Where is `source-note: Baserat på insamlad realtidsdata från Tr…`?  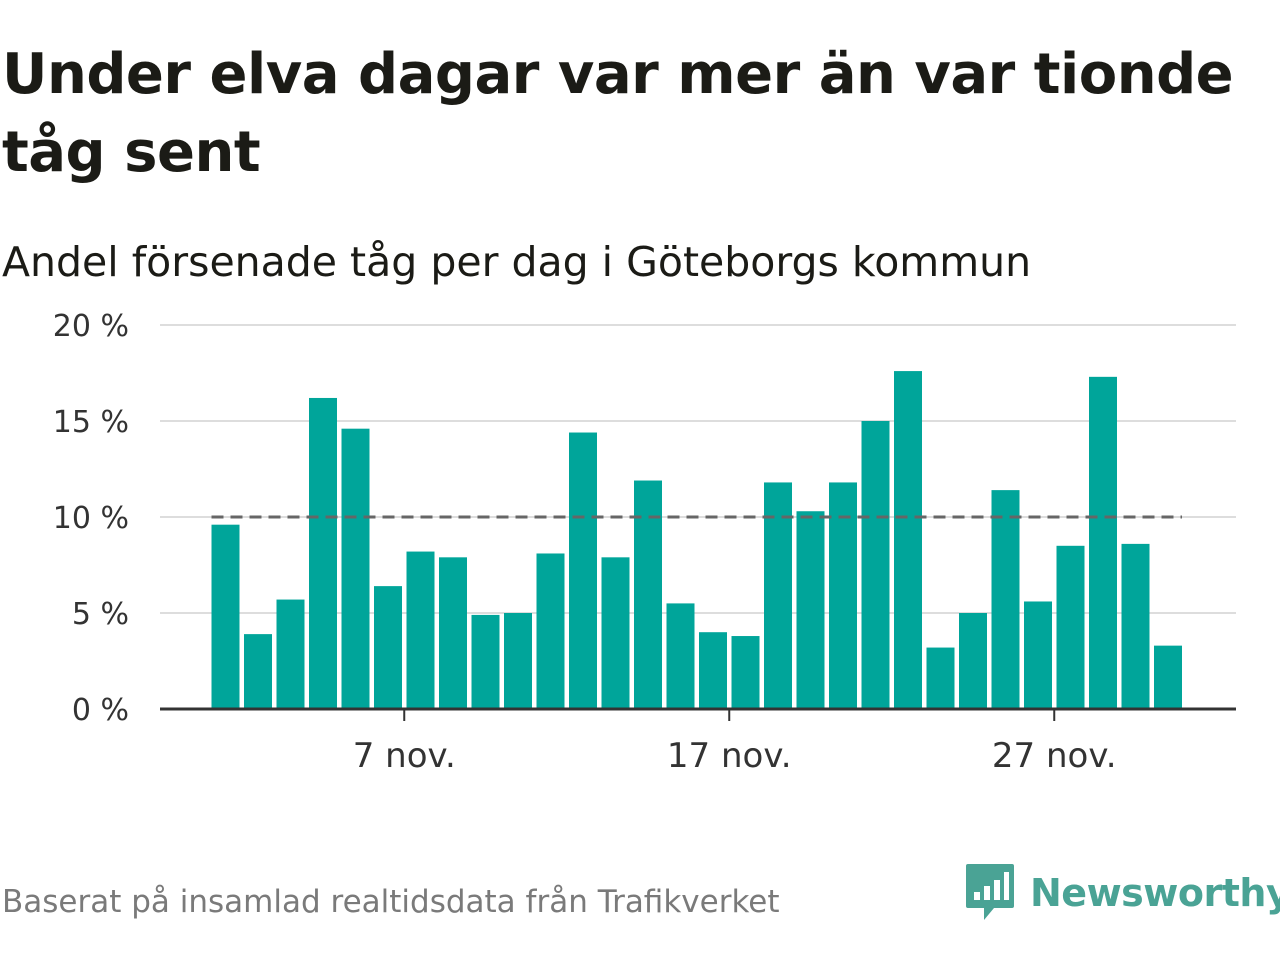 source-note: Baserat på insamlad realtidsdata från Tr… is located at coordinates (391, 902).